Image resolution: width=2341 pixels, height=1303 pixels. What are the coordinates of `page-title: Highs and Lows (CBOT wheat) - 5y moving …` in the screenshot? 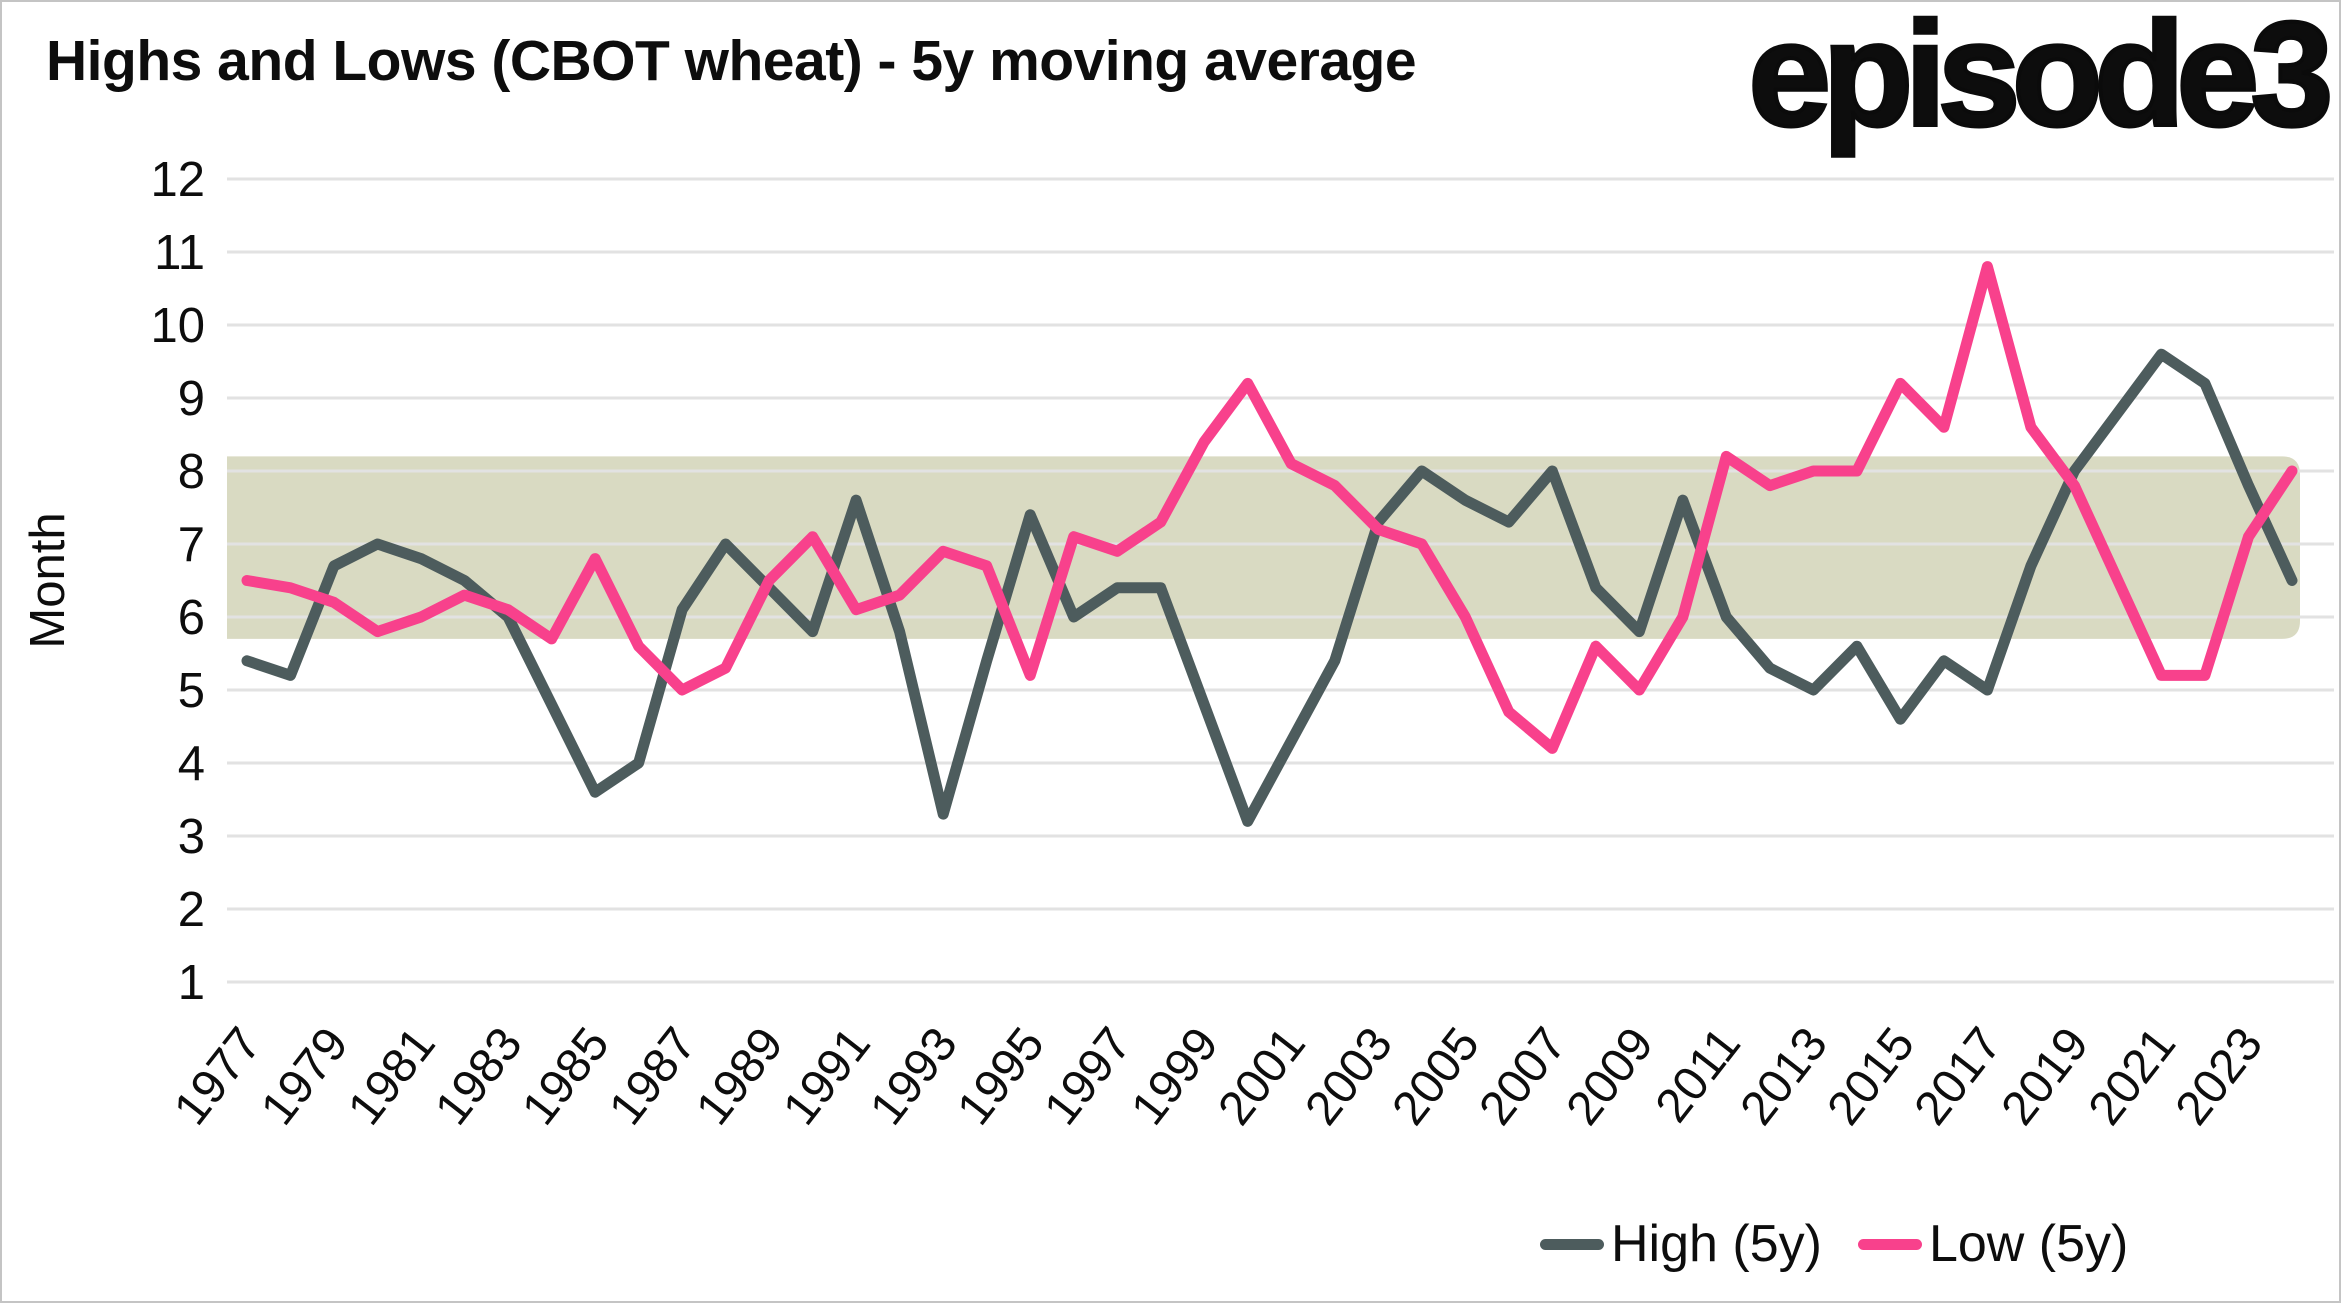 It's located at (731, 61).